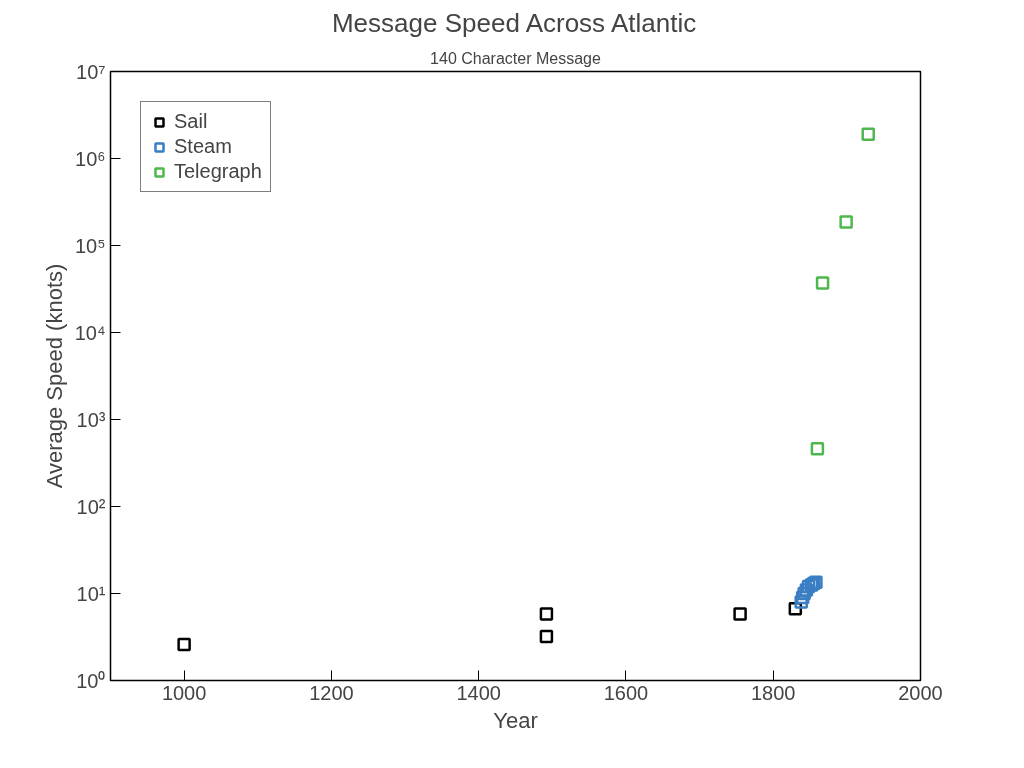 The height and width of the screenshot is (768, 1024). I want to click on y-axis-title: Average Speed (knots), so click(54, 376).